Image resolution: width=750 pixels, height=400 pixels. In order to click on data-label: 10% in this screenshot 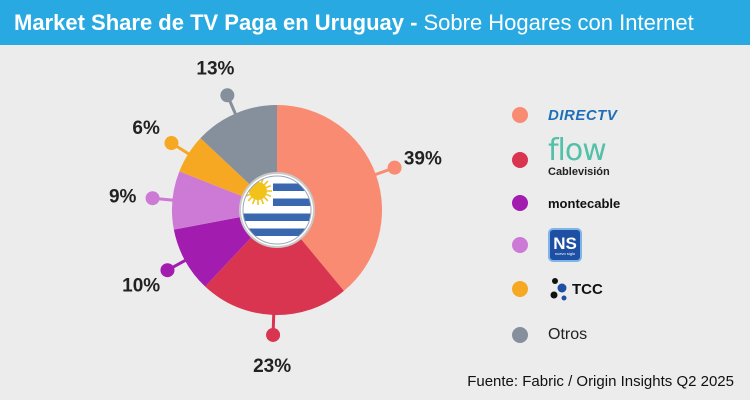, I will do `click(141, 286)`.